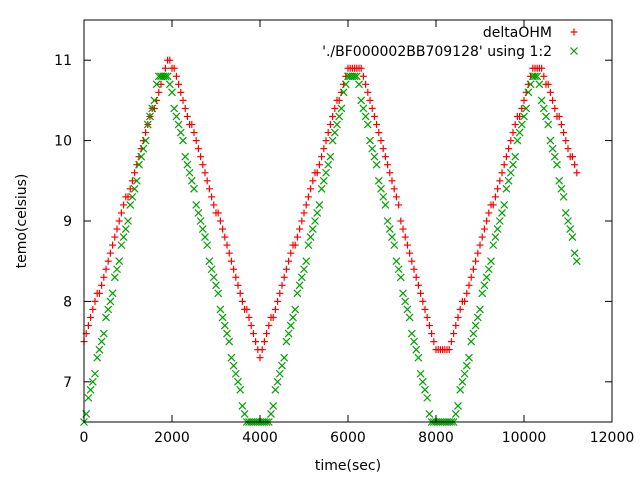 This screenshot has width=640, height=480. What do you see at coordinates (574, 32) in the screenshot?
I see `legend-marker-symbol` at bounding box center [574, 32].